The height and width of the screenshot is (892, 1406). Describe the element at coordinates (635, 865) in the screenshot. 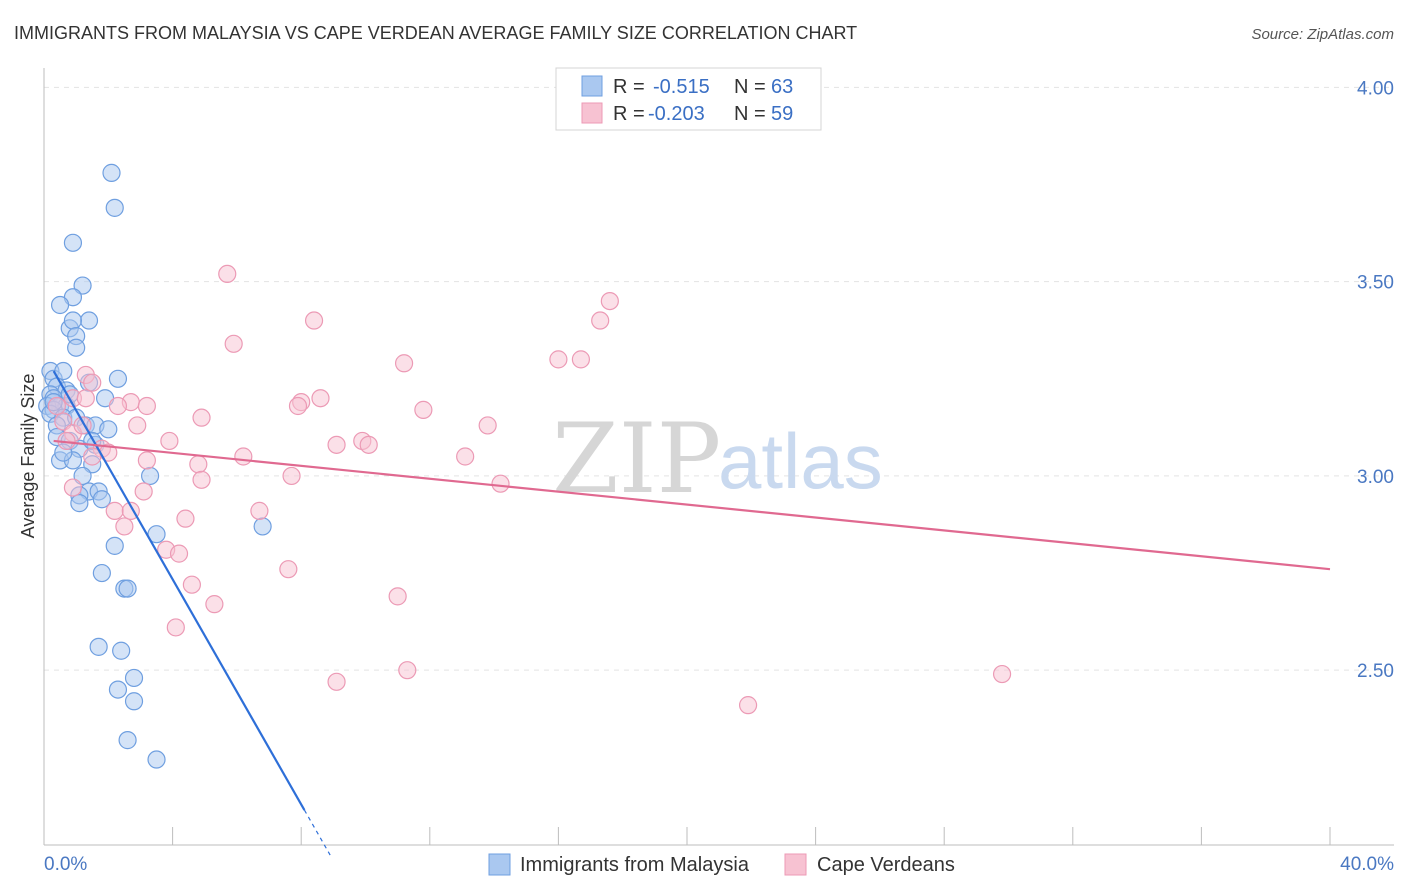

I see `bottom-legend-label-malaysia: Immigrants from Malaysia` at that location.